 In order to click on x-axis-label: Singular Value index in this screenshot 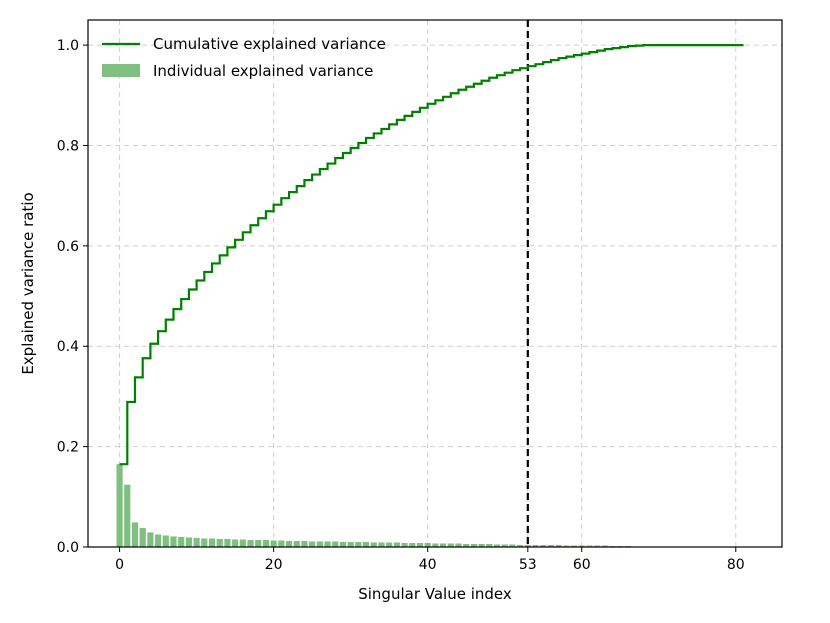, I will do `click(435, 594)`.